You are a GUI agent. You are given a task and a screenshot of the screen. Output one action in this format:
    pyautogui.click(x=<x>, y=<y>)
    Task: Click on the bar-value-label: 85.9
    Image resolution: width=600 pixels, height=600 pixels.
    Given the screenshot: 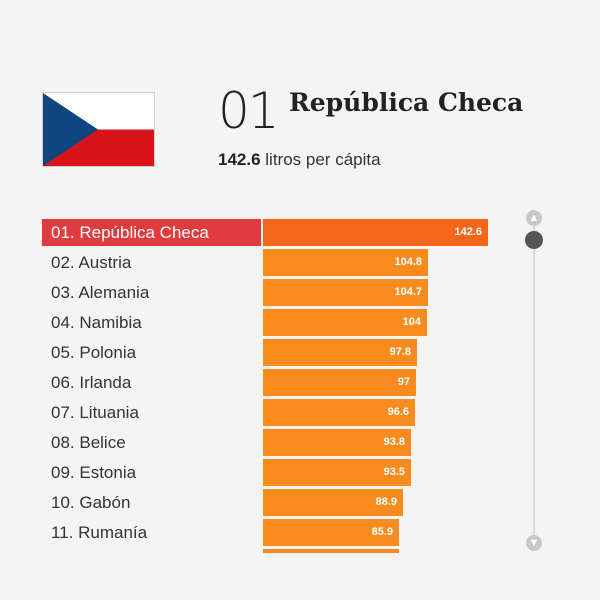 What is the action you would take?
    pyautogui.click(x=382, y=532)
    